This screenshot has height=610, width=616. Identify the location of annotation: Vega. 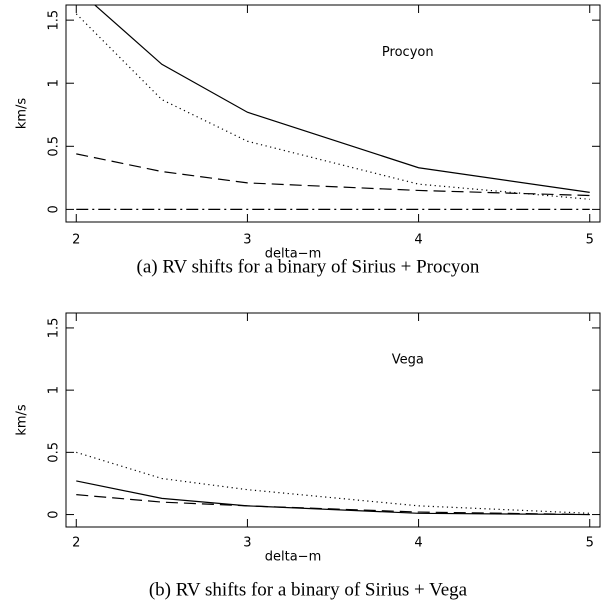
(408, 360).